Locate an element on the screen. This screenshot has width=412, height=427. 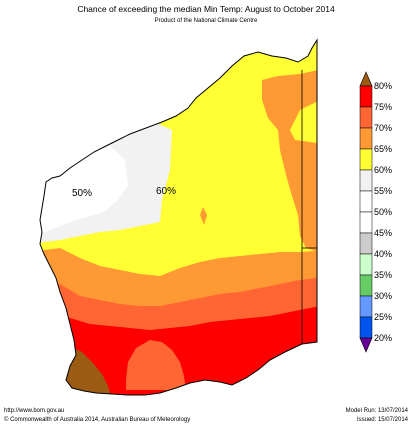
legend-label-70: 70% is located at coordinates (383, 128).